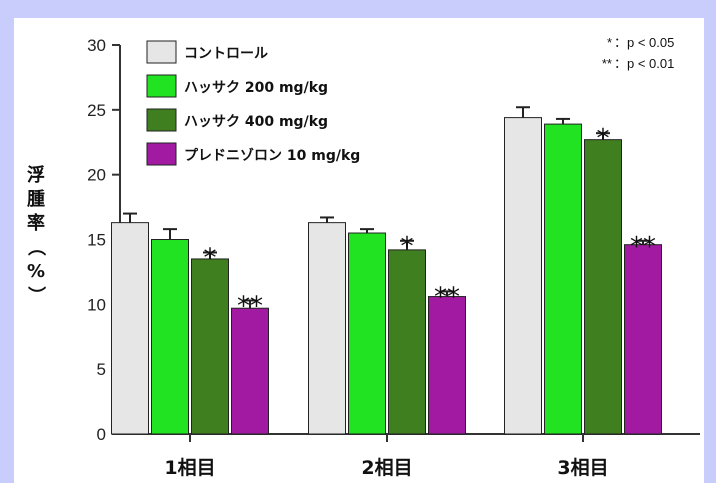 The height and width of the screenshot is (483, 716). Describe the element at coordinates (272, 155) in the screenshot. I see `legend-label: プレドニゾロン 10 mg/kg` at that location.